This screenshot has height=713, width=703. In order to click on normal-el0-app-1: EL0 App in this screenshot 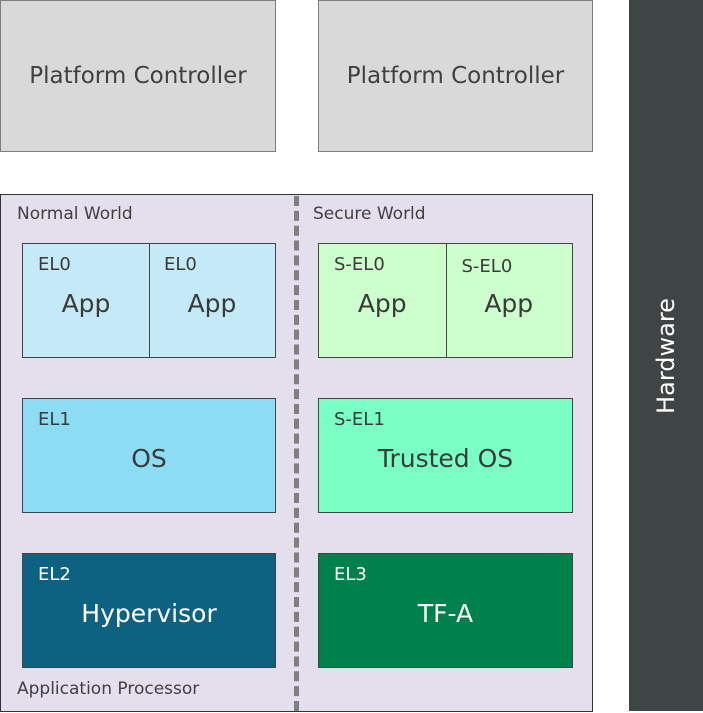, I will do `click(86, 300)`.